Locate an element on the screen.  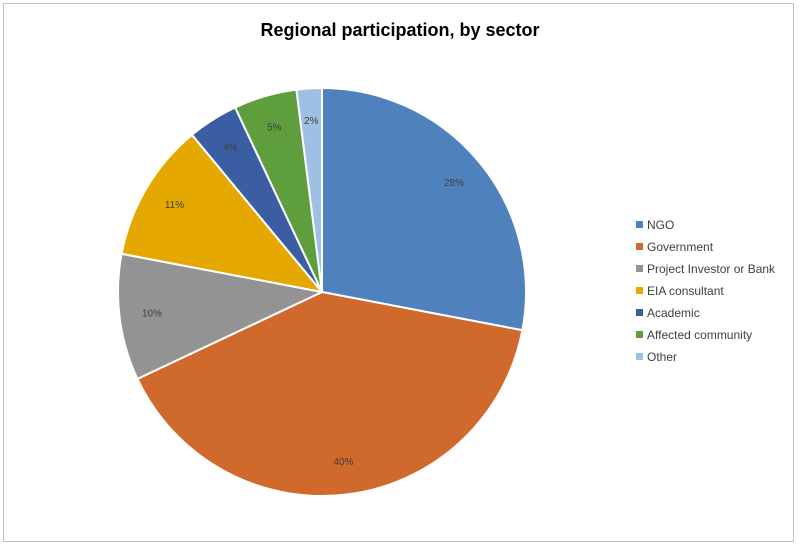
slice-label-government: 40% is located at coordinates (343, 462).